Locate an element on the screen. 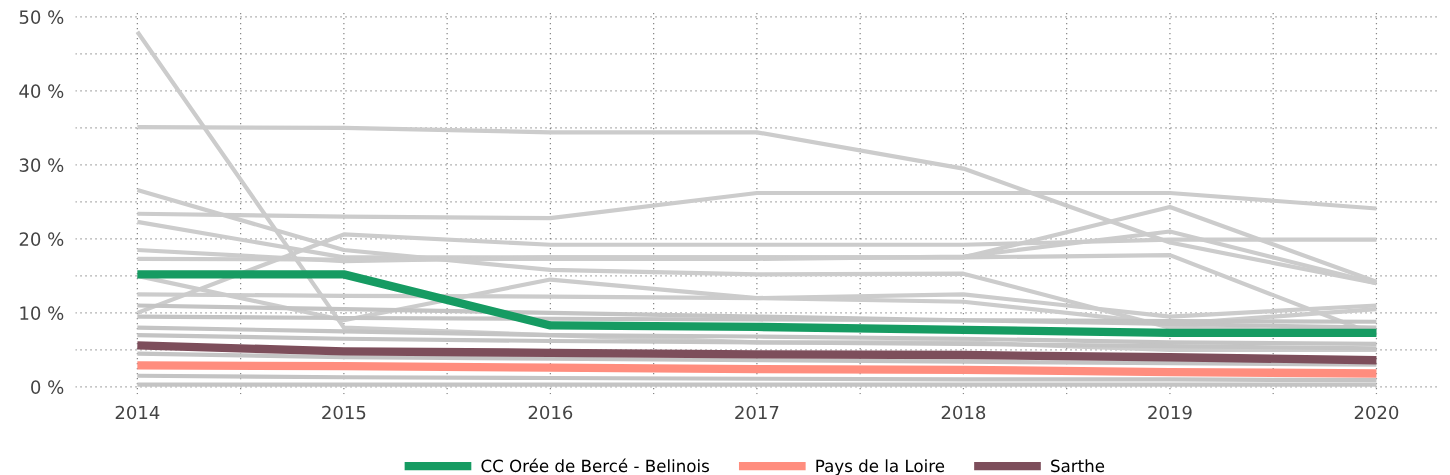 The image size is (1450, 475). y-tick-label: 50 % is located at coordinates (41, 17).